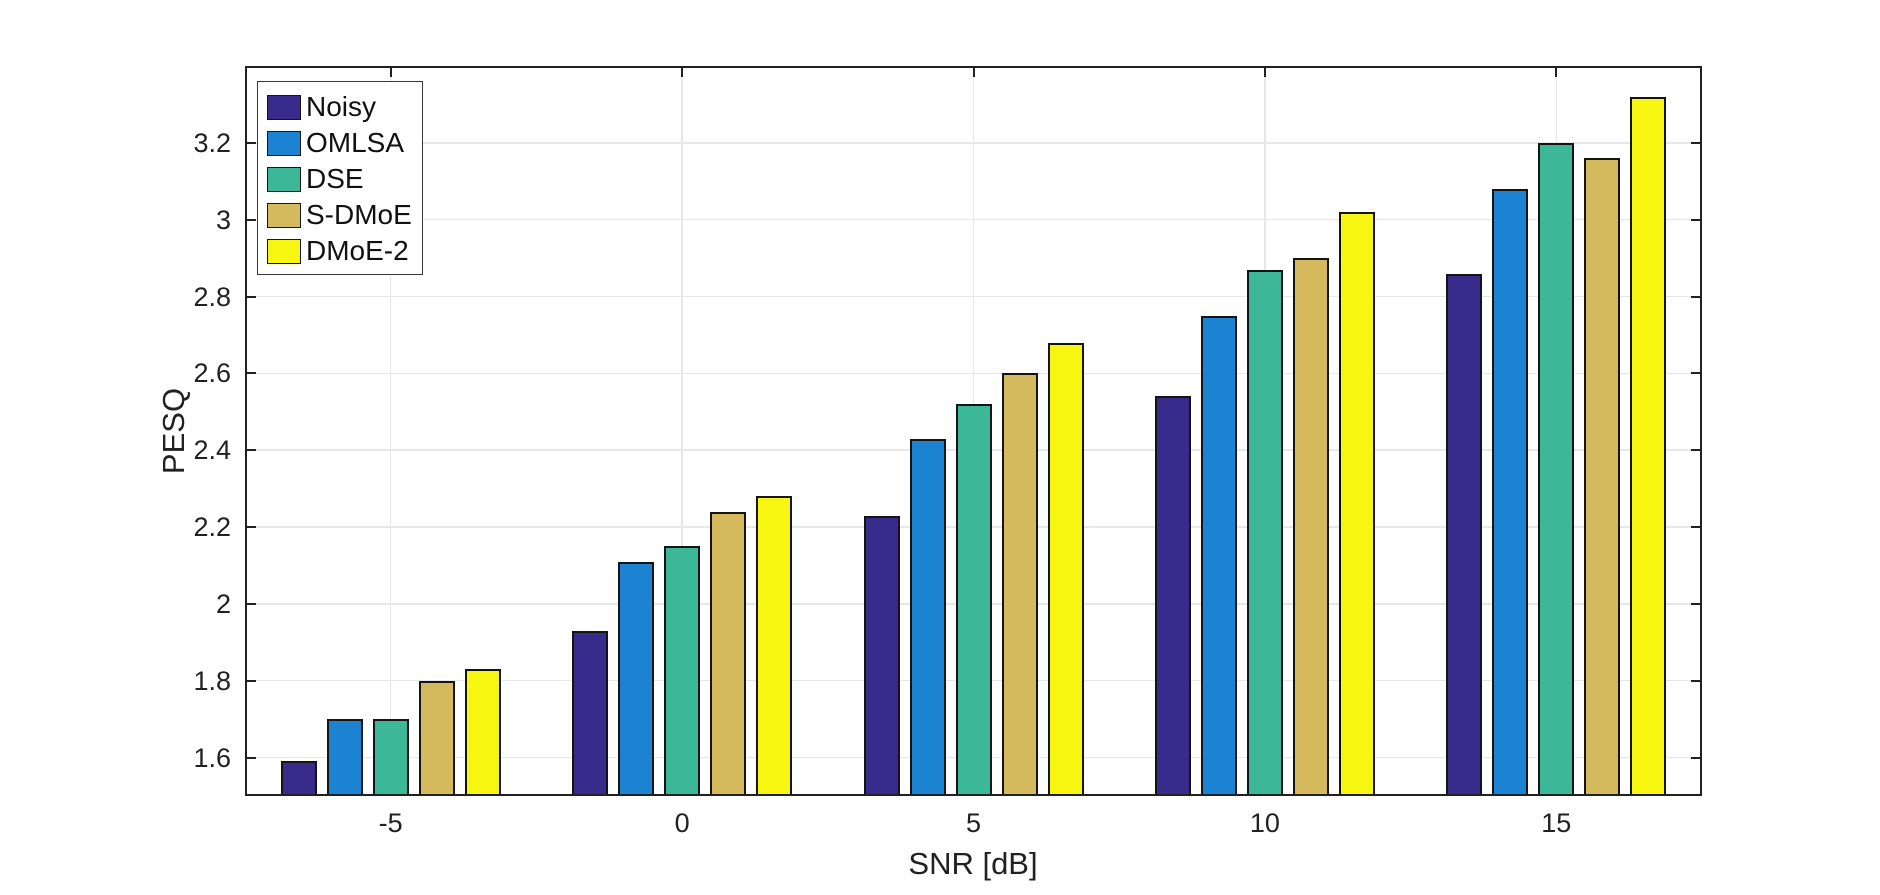  What do you see at coordinates (682, 823) in the screenshot?
I see `x-tick-label: 0` at bounding box center [682, 823].